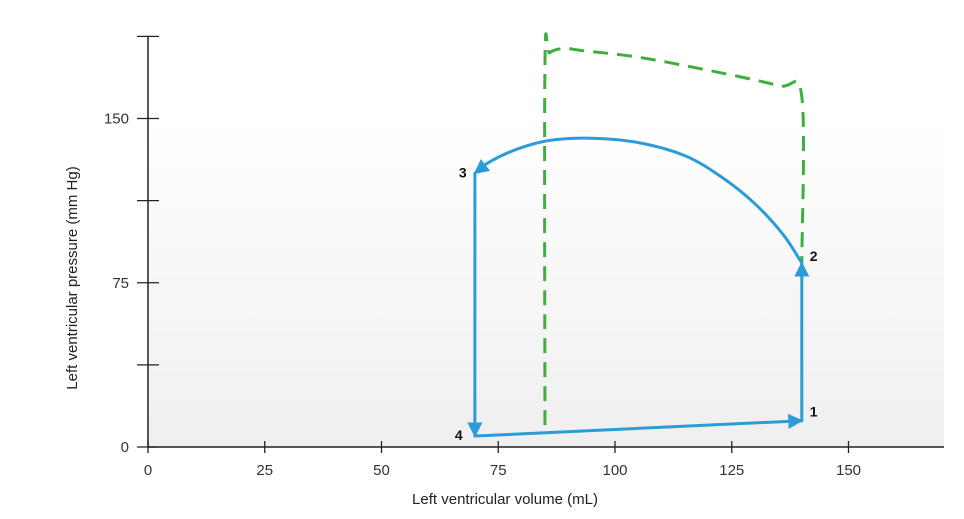  What do you see at coordinates (614, 470) in the screenshot?
I see `x-tick-label: 100` at bounding box center [614, 470].